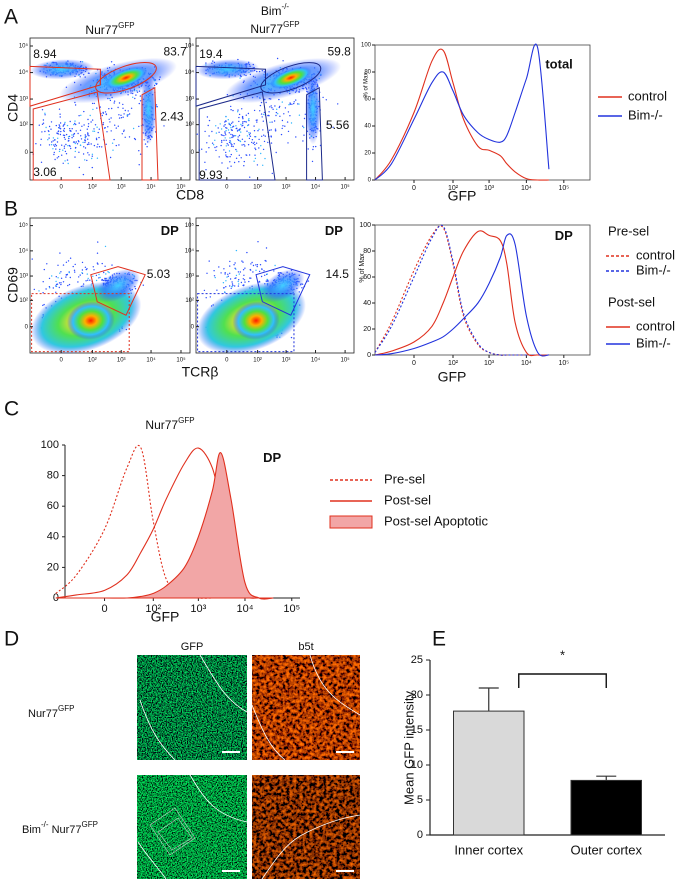  Describe the element at coordinates (175, 51) in the screenshot. I see `gate-percent: 83.7` at that location.